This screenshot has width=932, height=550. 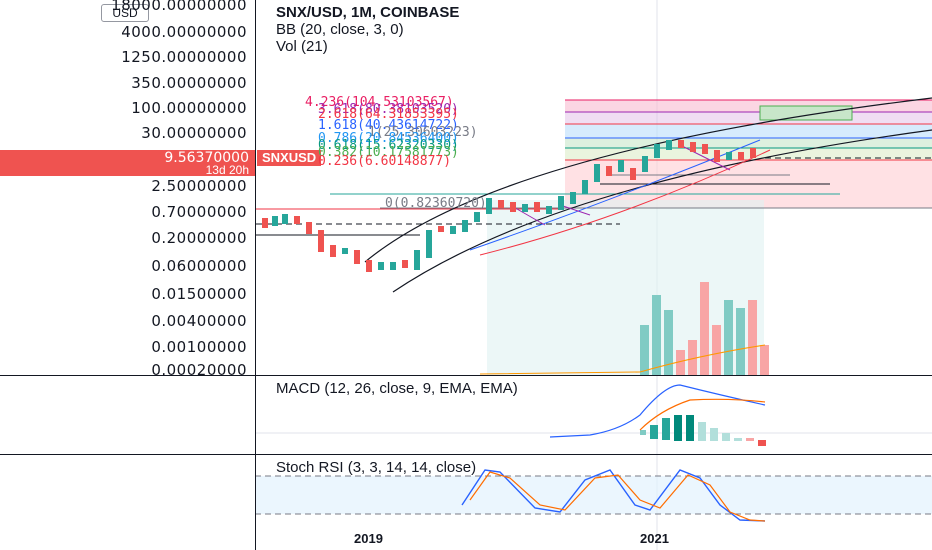 I want to click on stoch-k, so click(x=613, y=495).